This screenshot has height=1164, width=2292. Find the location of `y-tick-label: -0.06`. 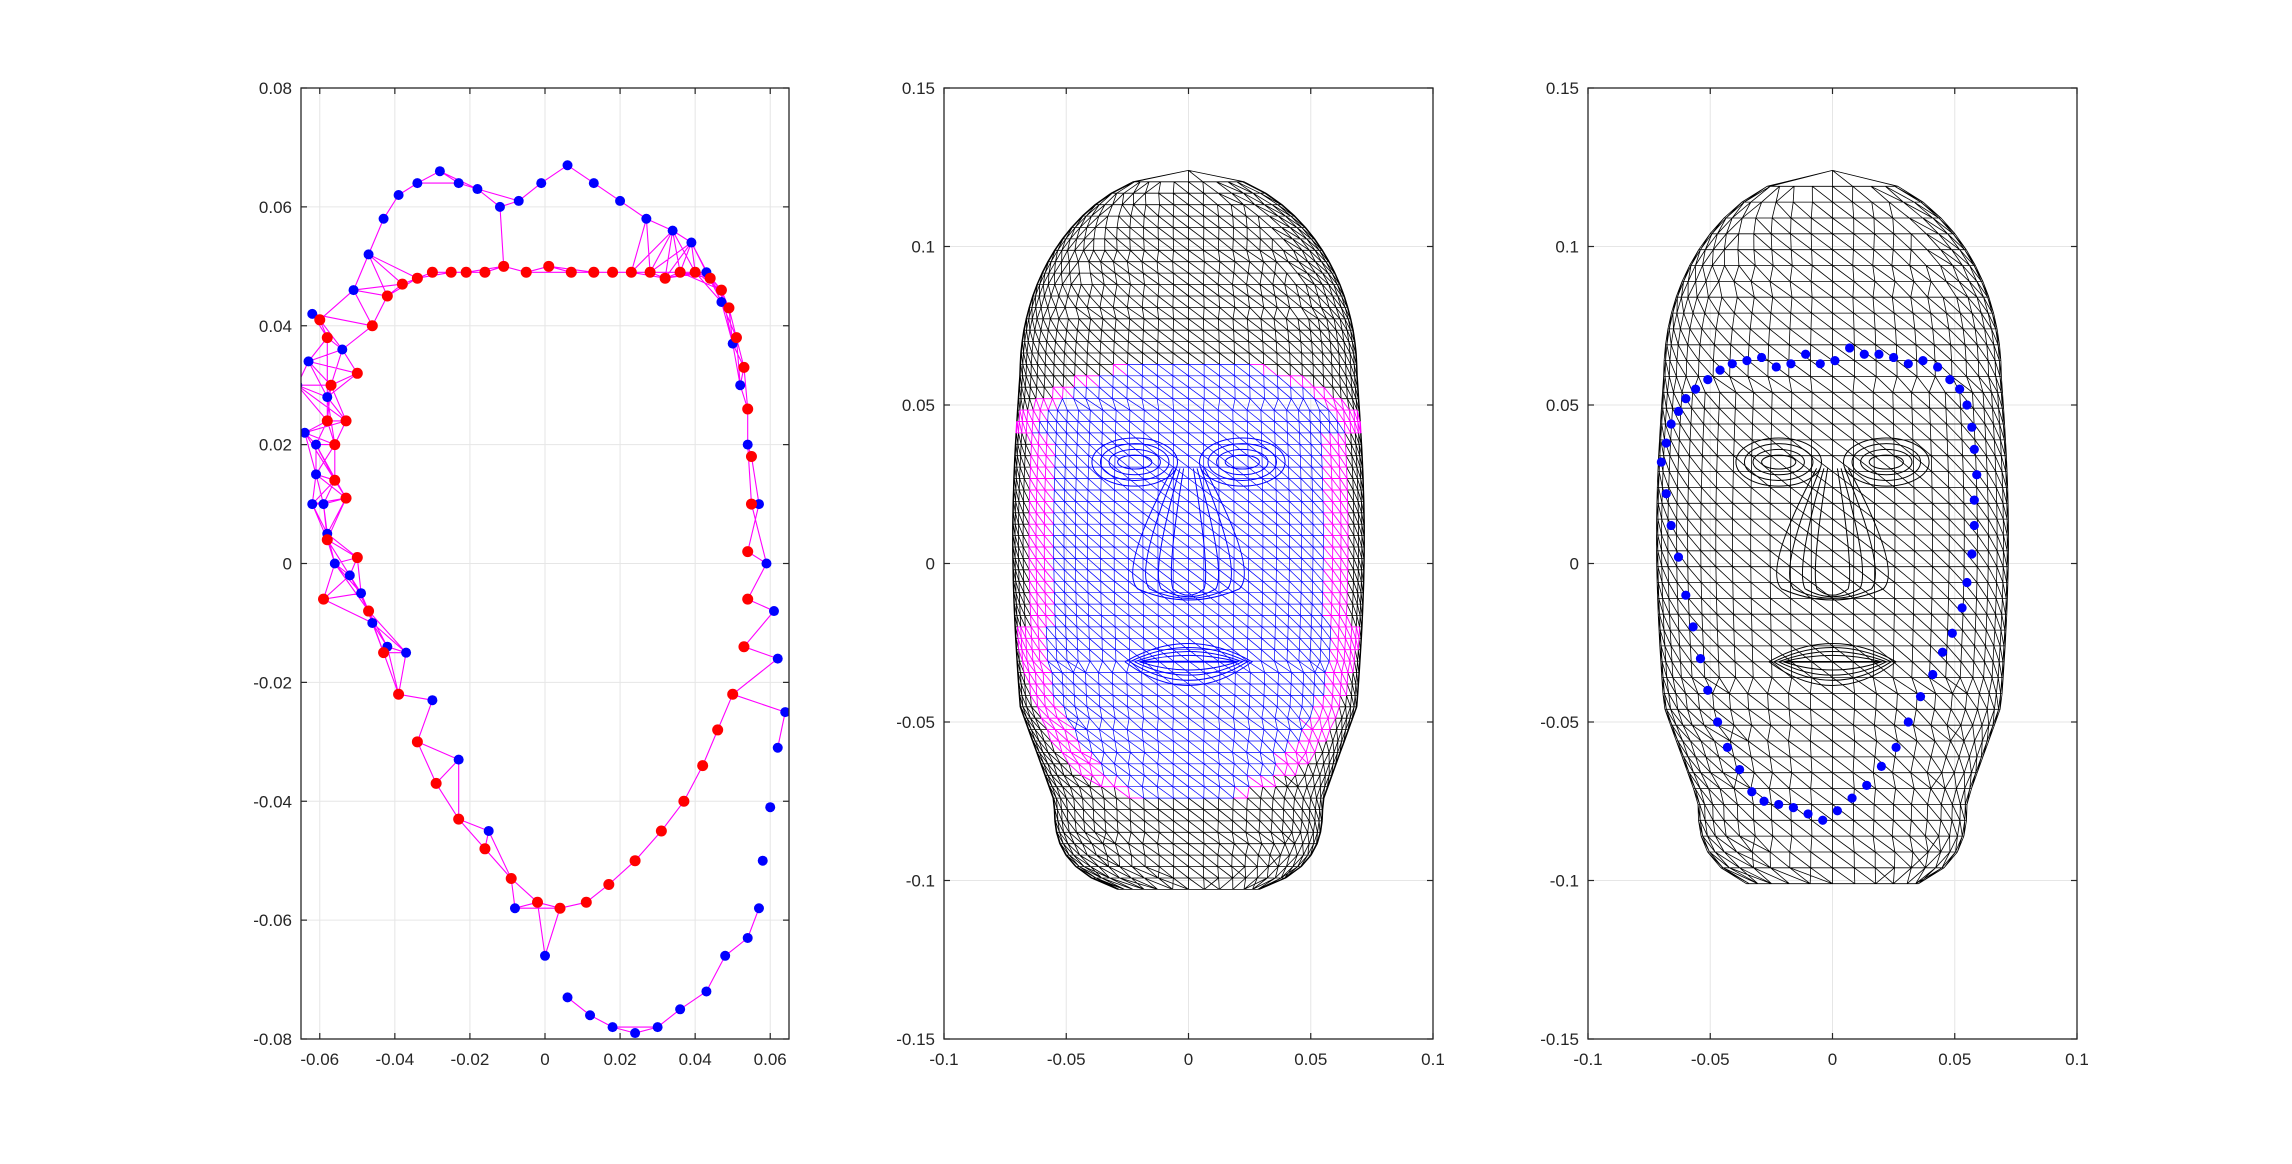

y-tick-label: -0.06 is located at coordinates (272, 920).